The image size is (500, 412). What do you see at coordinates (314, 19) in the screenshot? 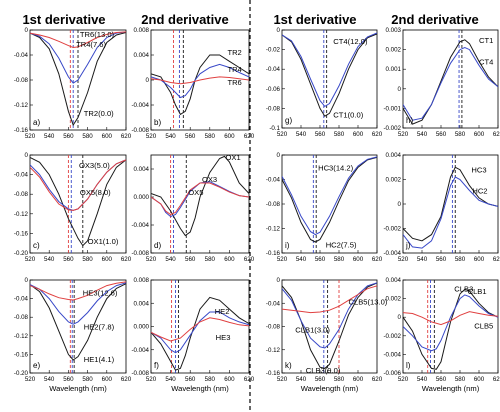
I see `header-right-first: 1st derivative` at bounding box center [314, 19].